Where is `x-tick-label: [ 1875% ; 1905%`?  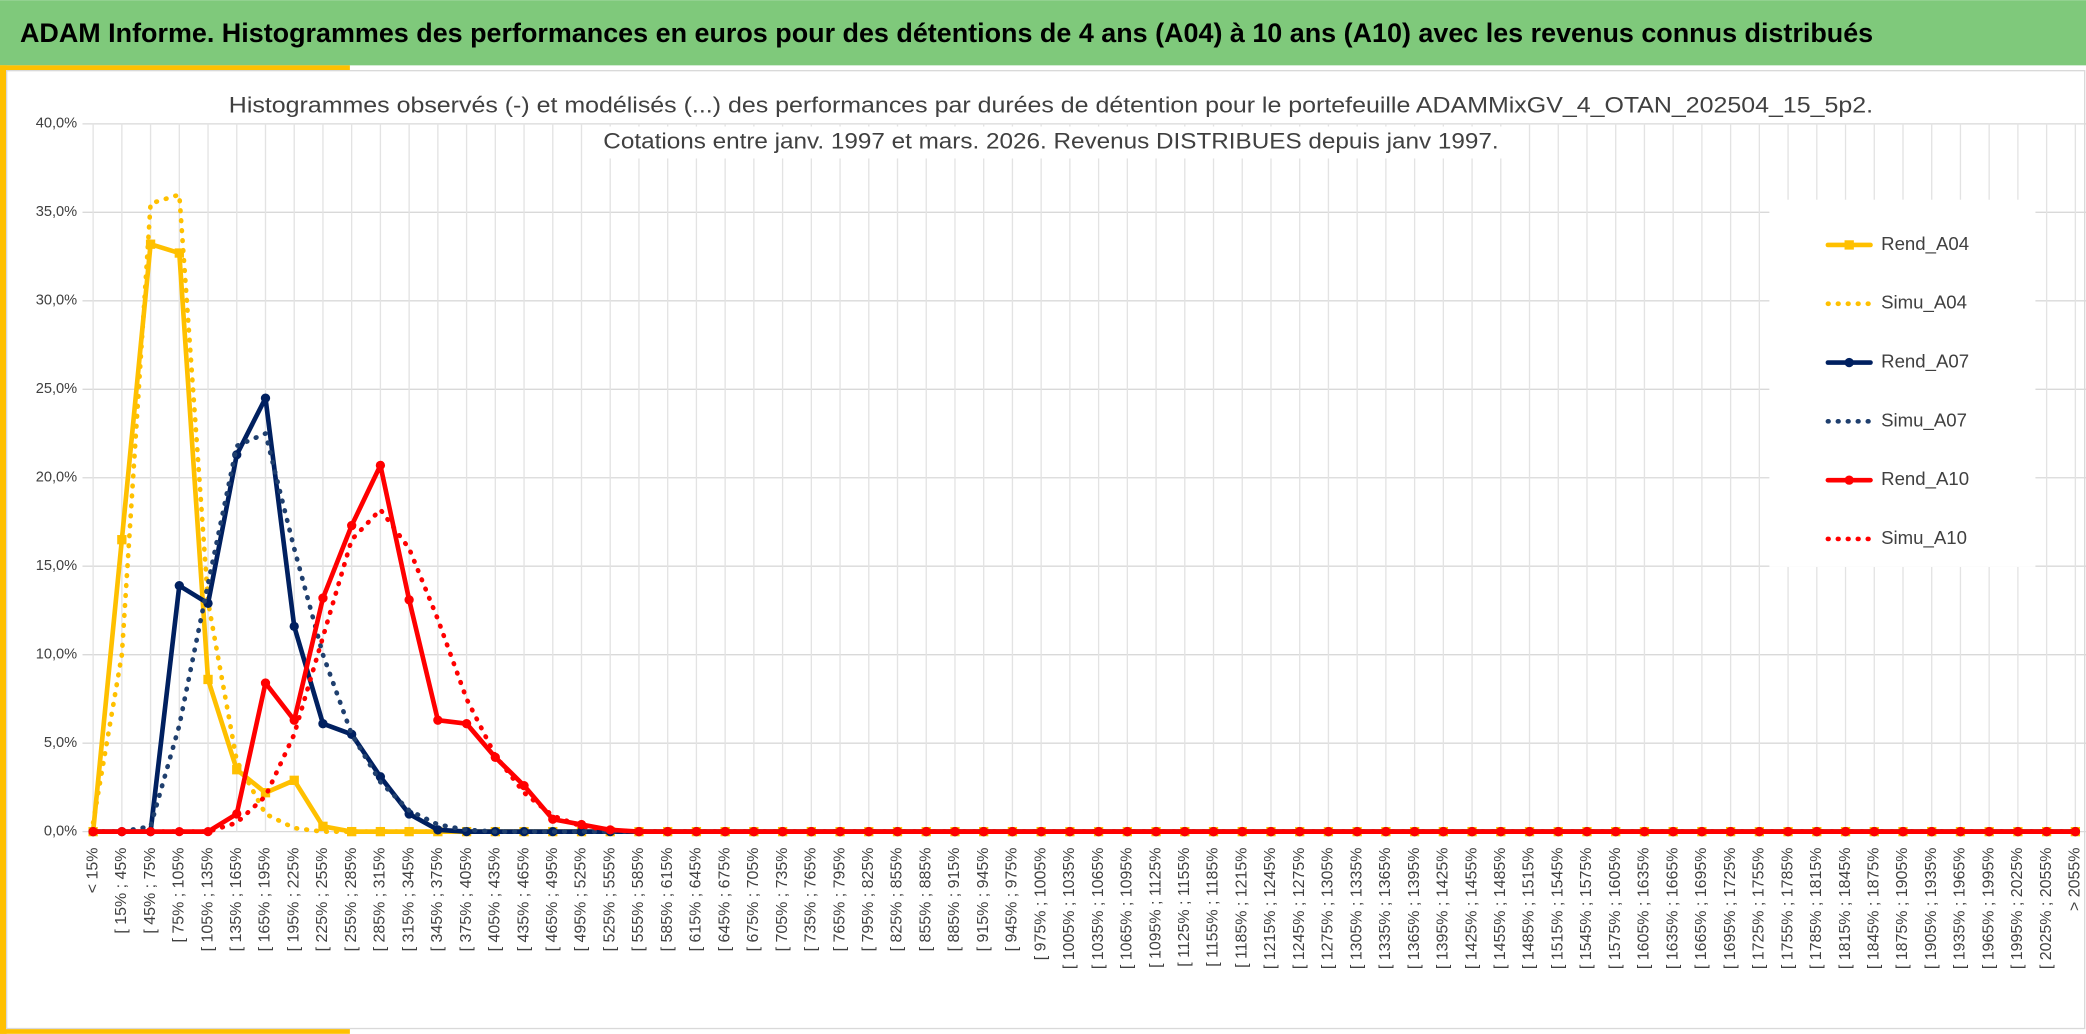 x-tick-label: [ 1875% ; 1905% is located at coordinates (1902, 909).